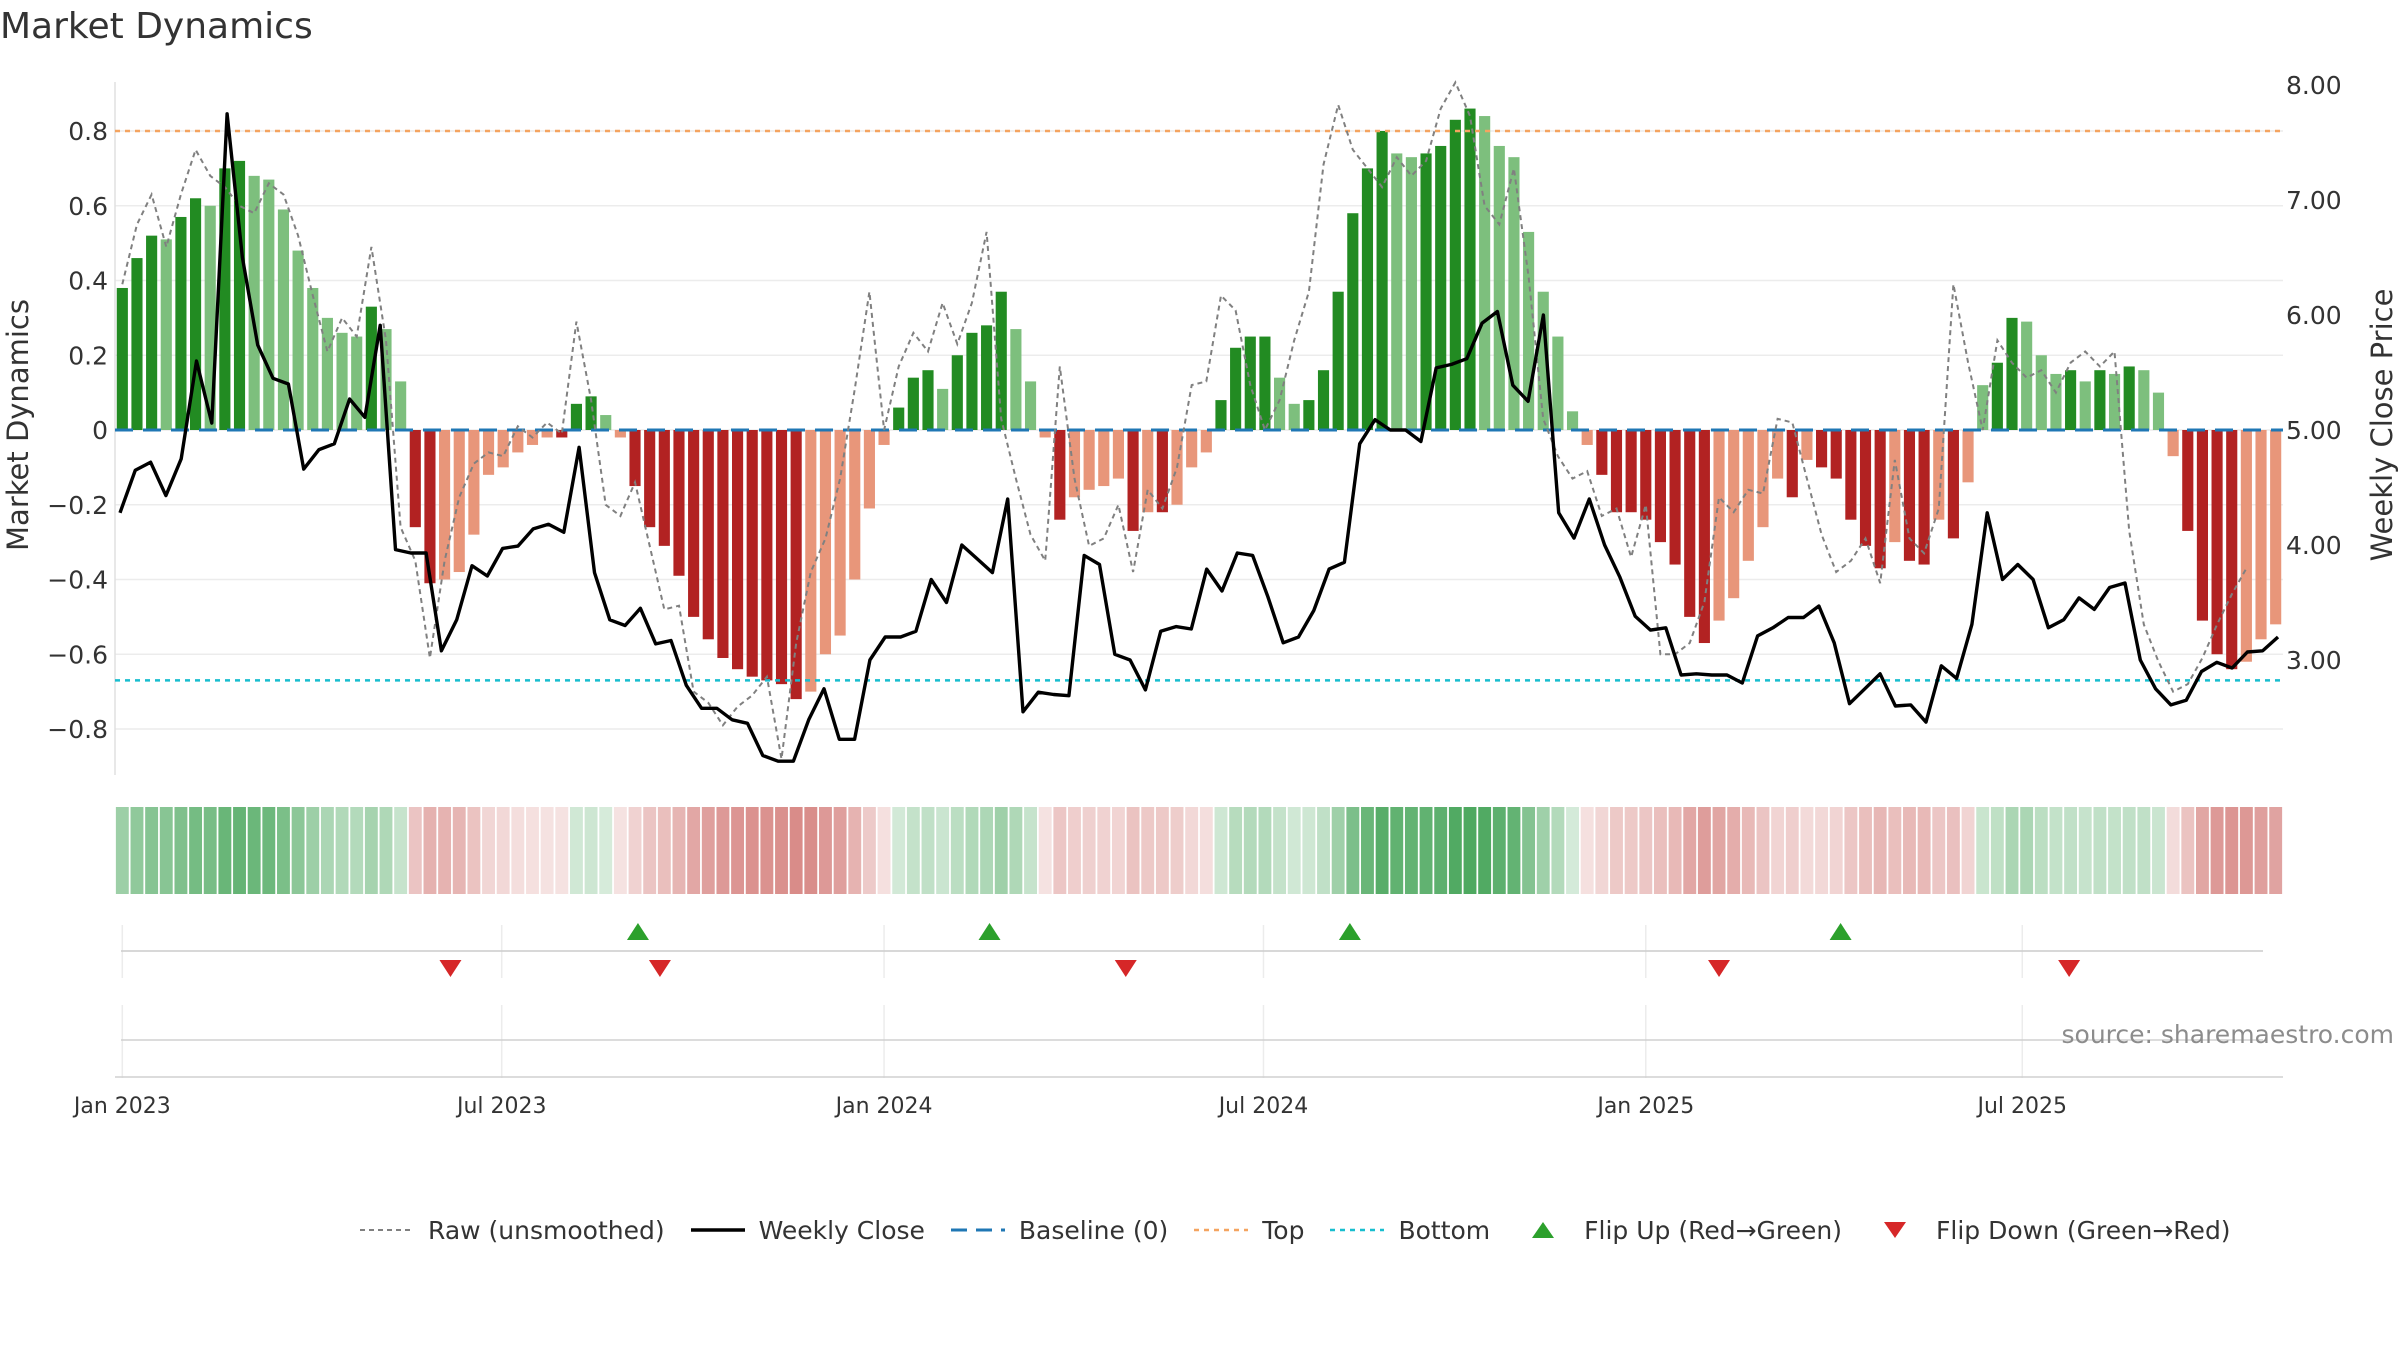  What do you see at coordinates (1357, 1230) in the screenshot?
I see `legend-swatch-bottom` at bounding box center [1357, 1230].